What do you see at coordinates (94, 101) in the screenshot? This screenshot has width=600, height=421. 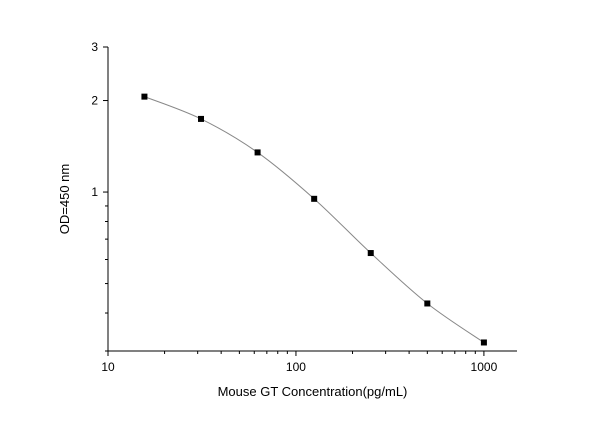 I see `y-tick-label: 2` at bounding box center [94, 101].